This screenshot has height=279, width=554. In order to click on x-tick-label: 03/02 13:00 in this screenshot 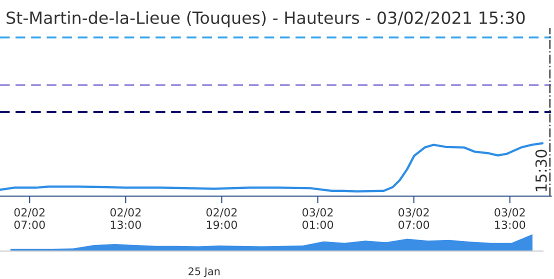, I will do `click(510, 218)`.